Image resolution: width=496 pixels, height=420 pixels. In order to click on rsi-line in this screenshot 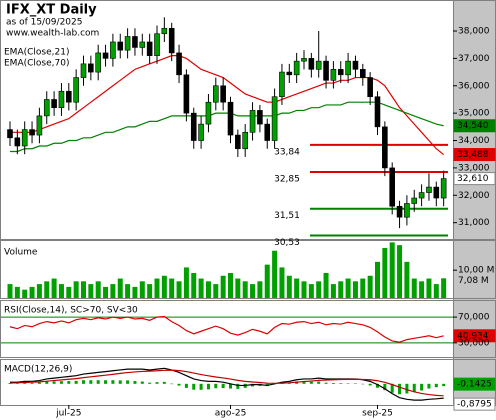, I will do `click(226, 329)`.